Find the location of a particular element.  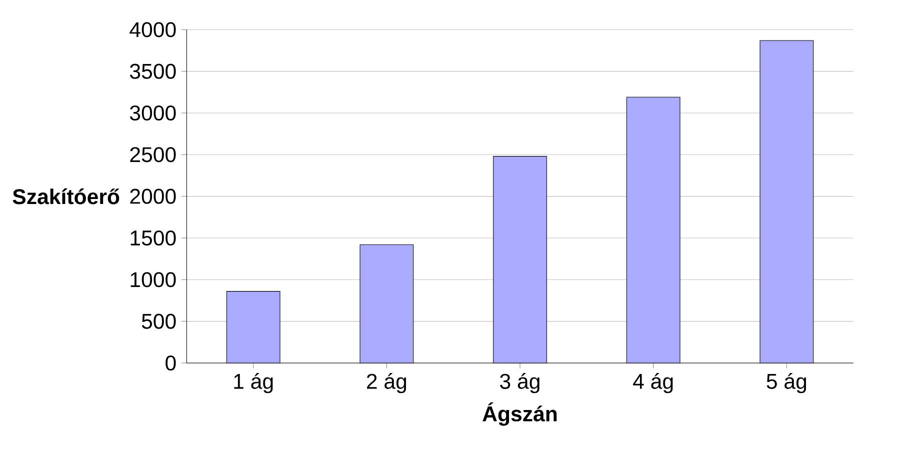

y-axis-title: Szakítóerő is located at coordinates (66, 196).